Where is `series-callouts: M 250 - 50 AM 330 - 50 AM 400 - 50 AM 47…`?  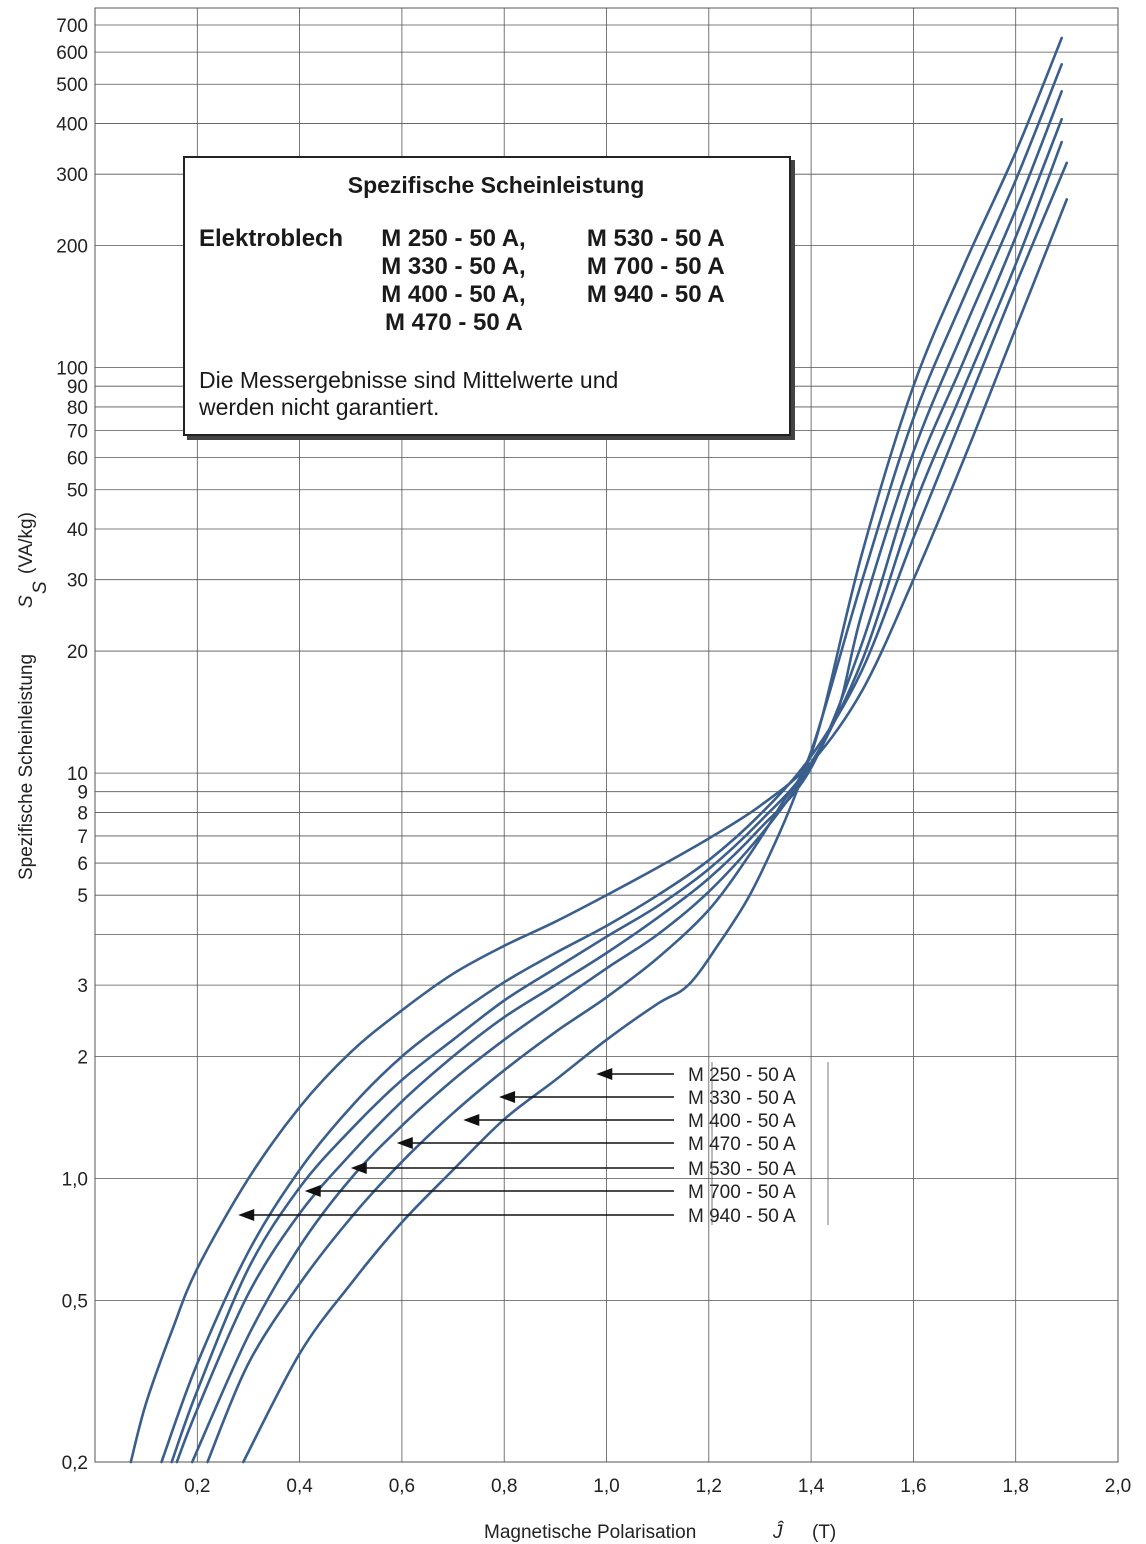
series-callouts: M 250 - 50 AM 330 - 50 AM 400 - 50 AM 47… is located at coordinates (533, 1144).